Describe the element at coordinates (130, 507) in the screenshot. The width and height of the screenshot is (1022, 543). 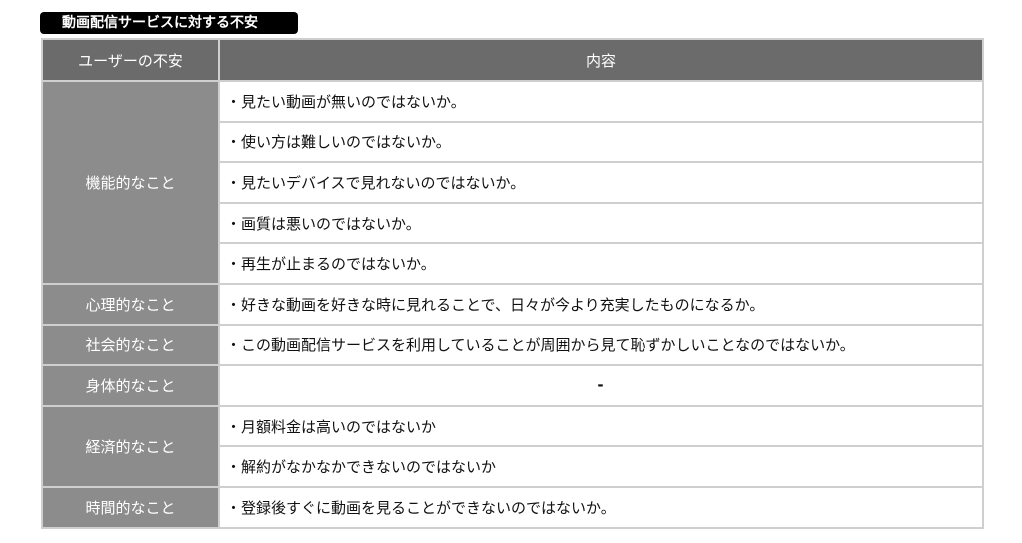
I see `category-cell: 時間的なこと` at that location.